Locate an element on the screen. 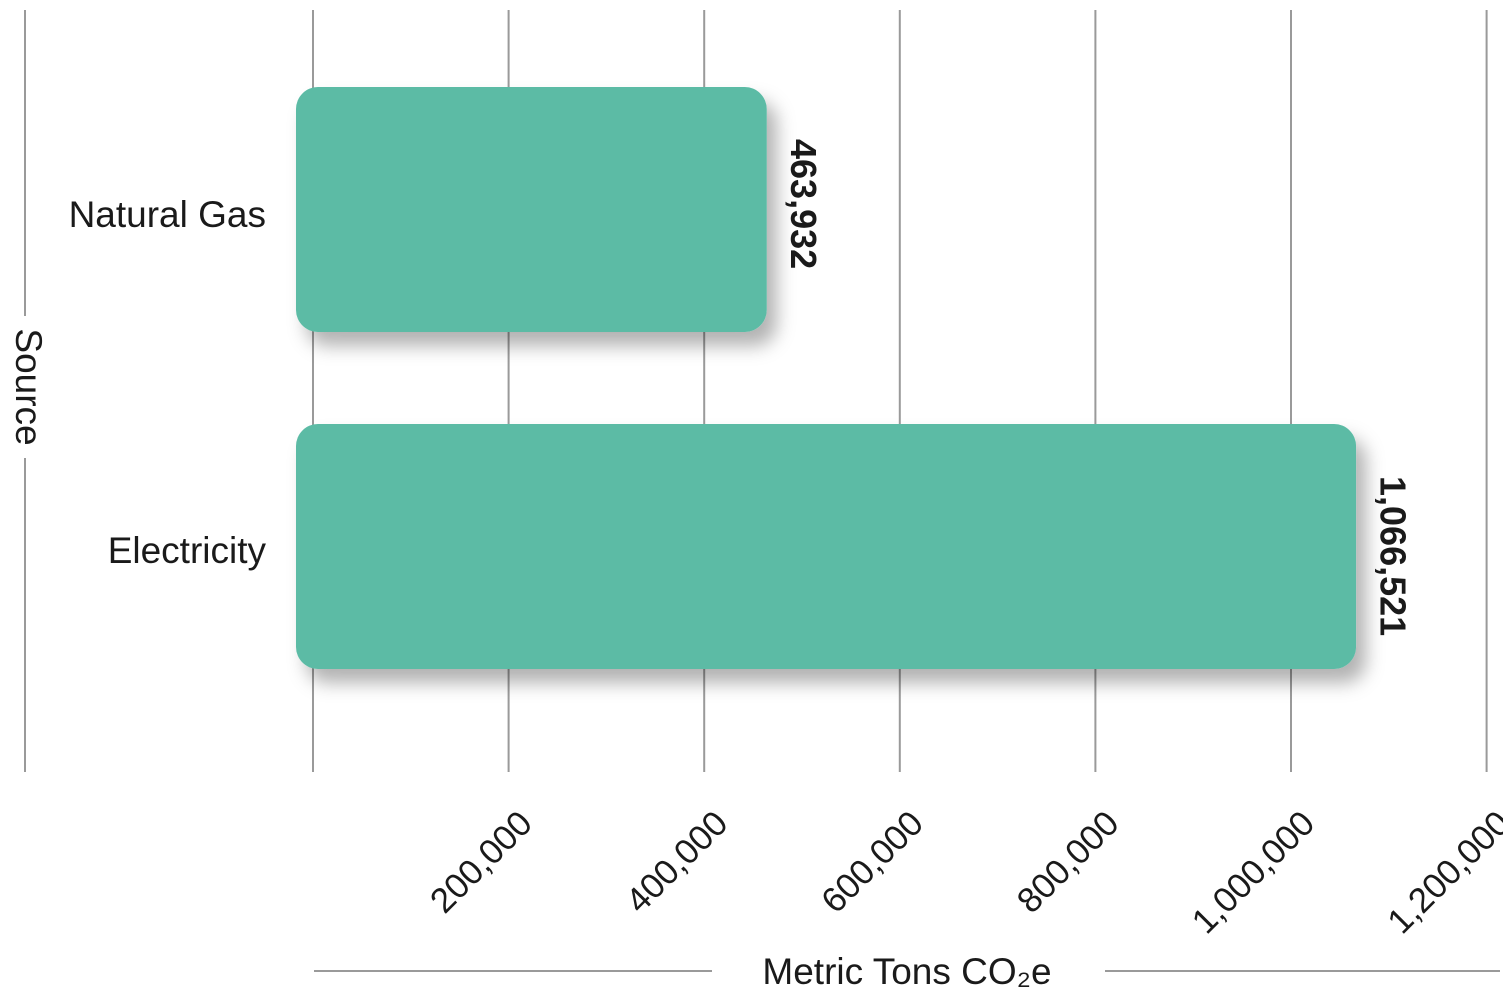 This screenshot has height=993, width=1503. x-tick-label: 400,000 is located at coordinates (676, 862).